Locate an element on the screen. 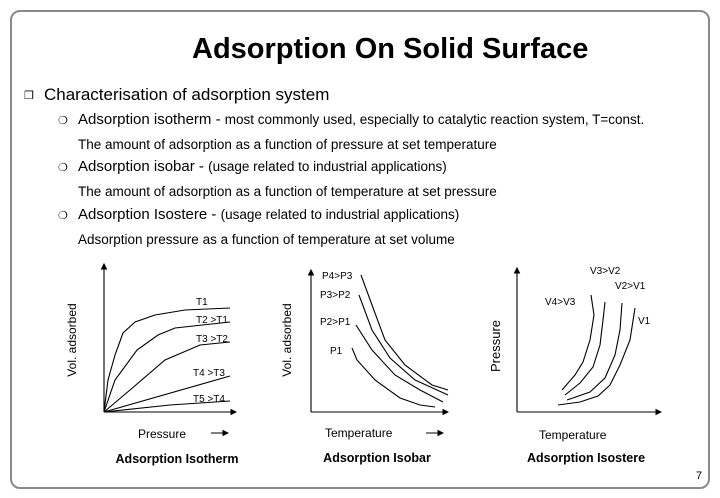  curve-t3 is located at coordinates (167, 377).